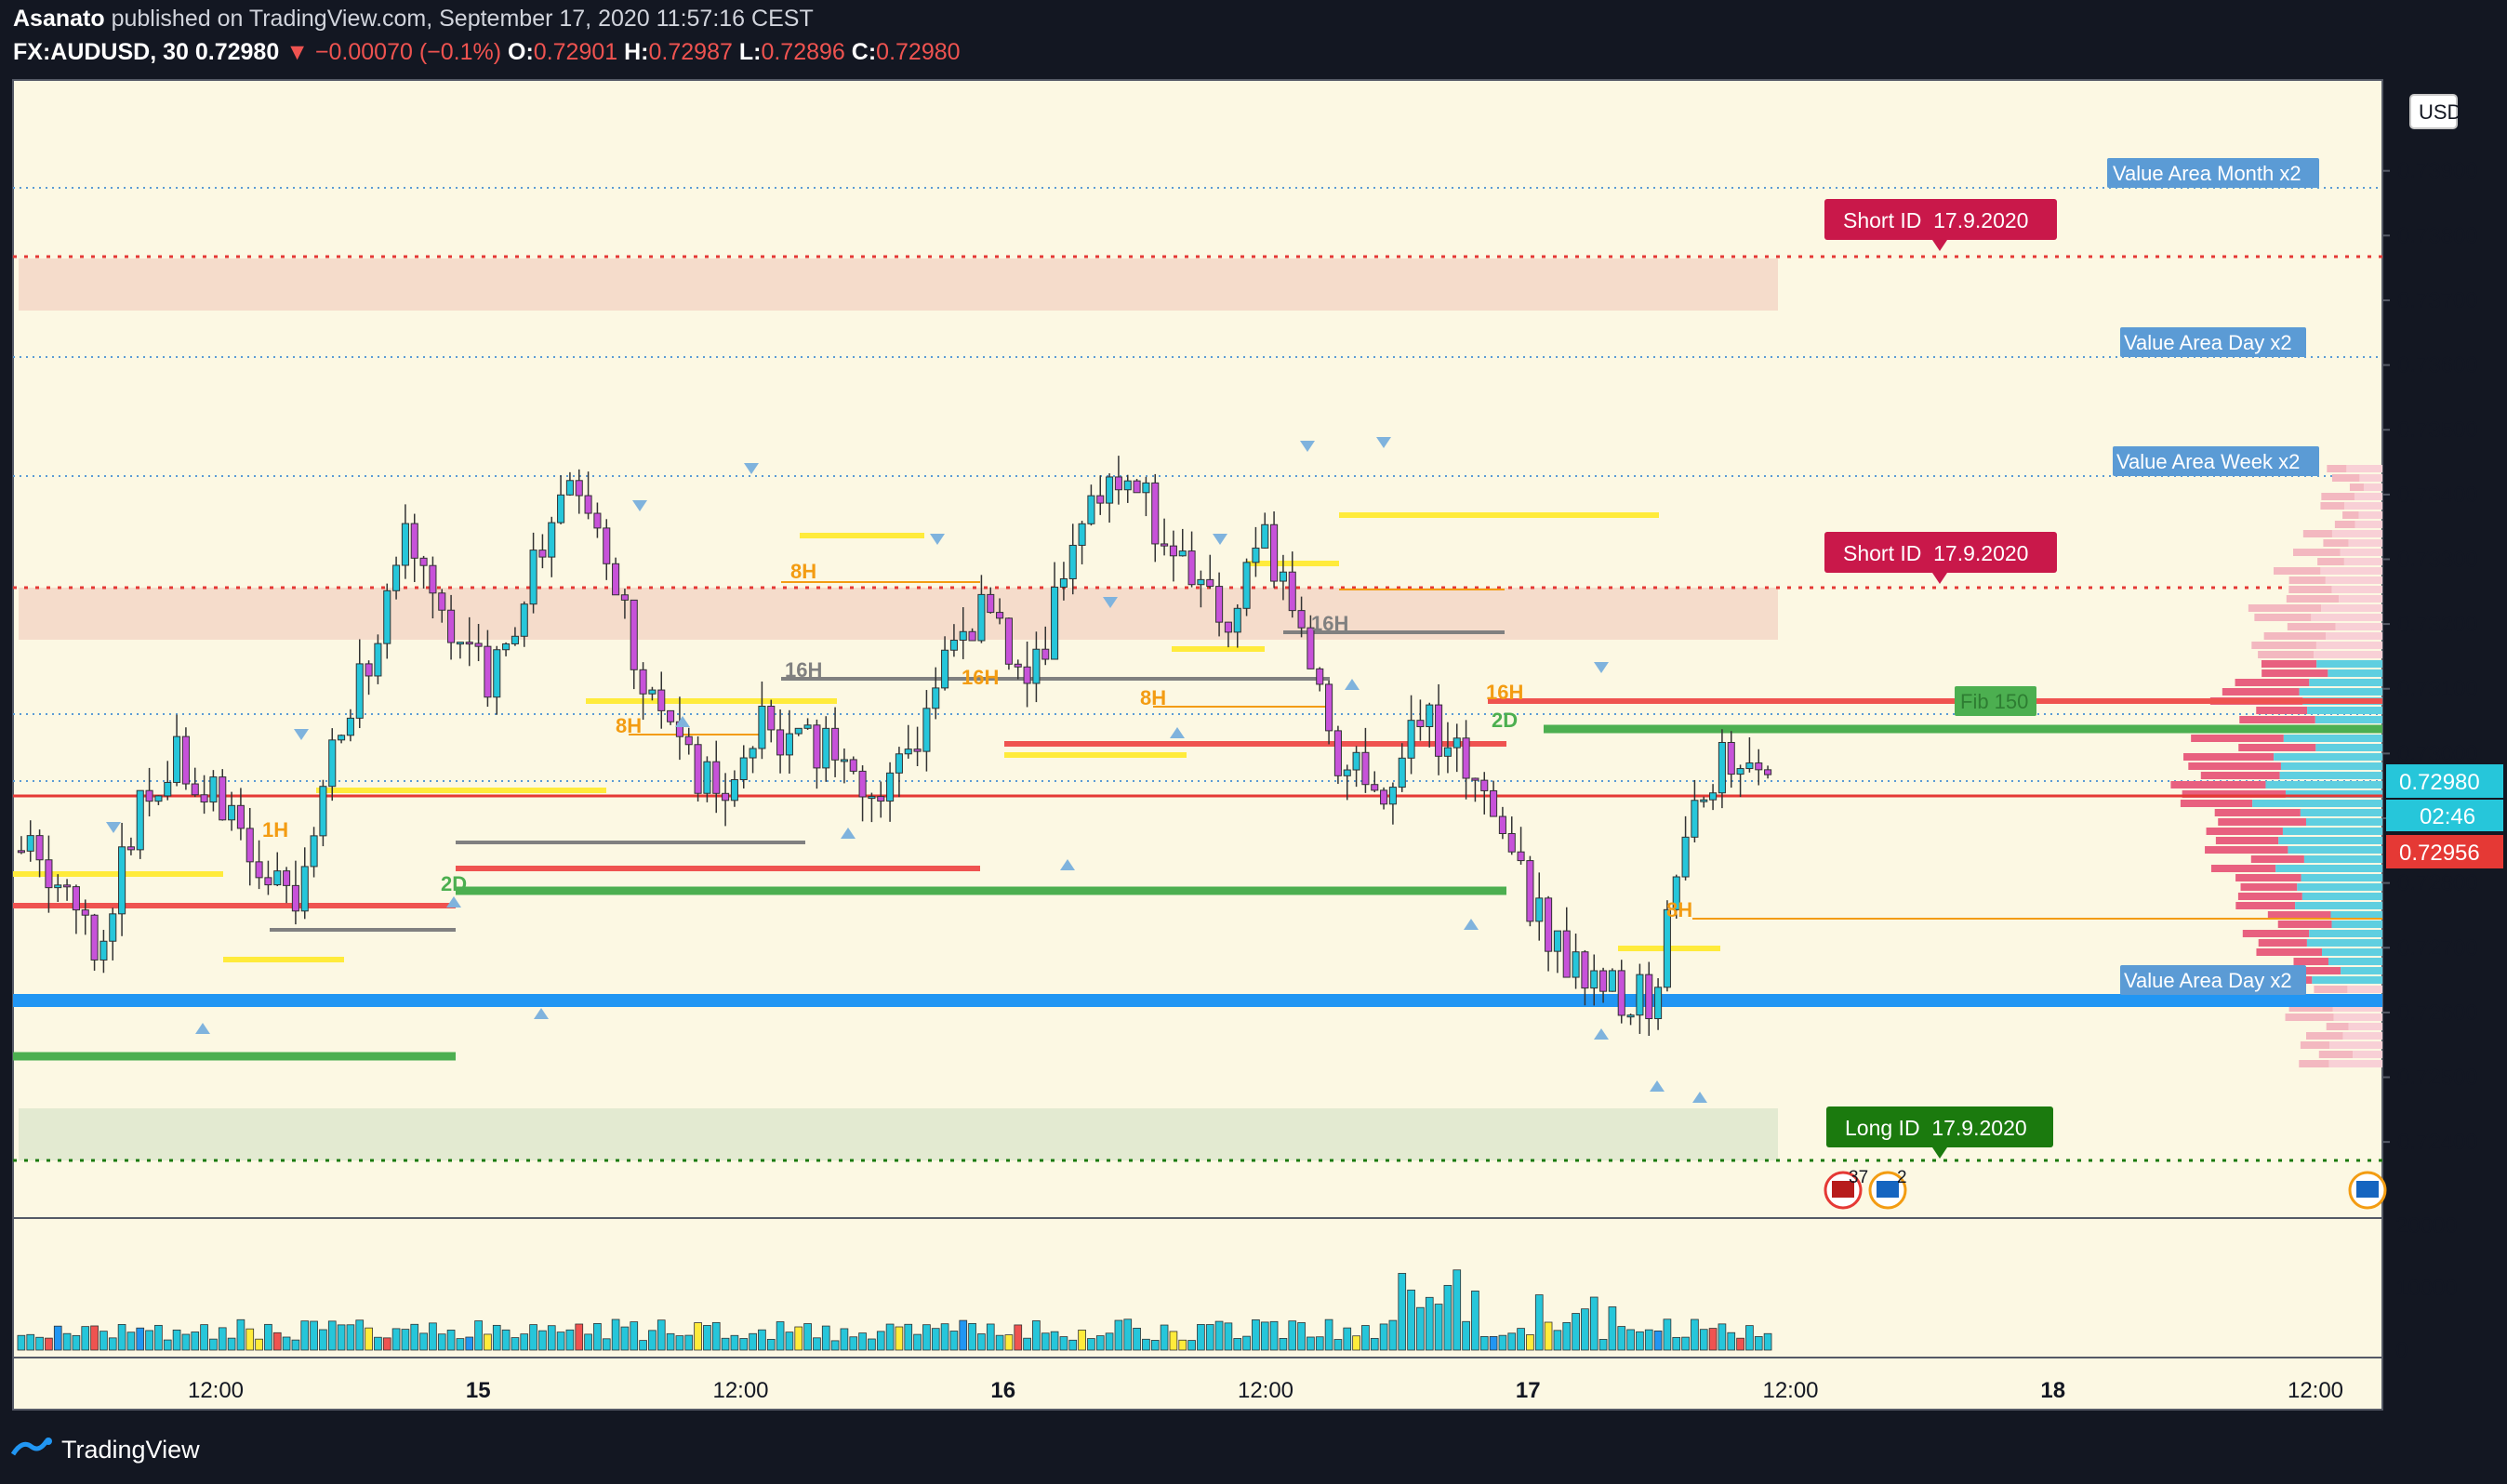 The width and height of the screenshot is (2507, 1484). Describe the element at coordinates (1939, 1132) in the screenshot. I see `long-id-tag: Long ID 17.9.2020` at that location.